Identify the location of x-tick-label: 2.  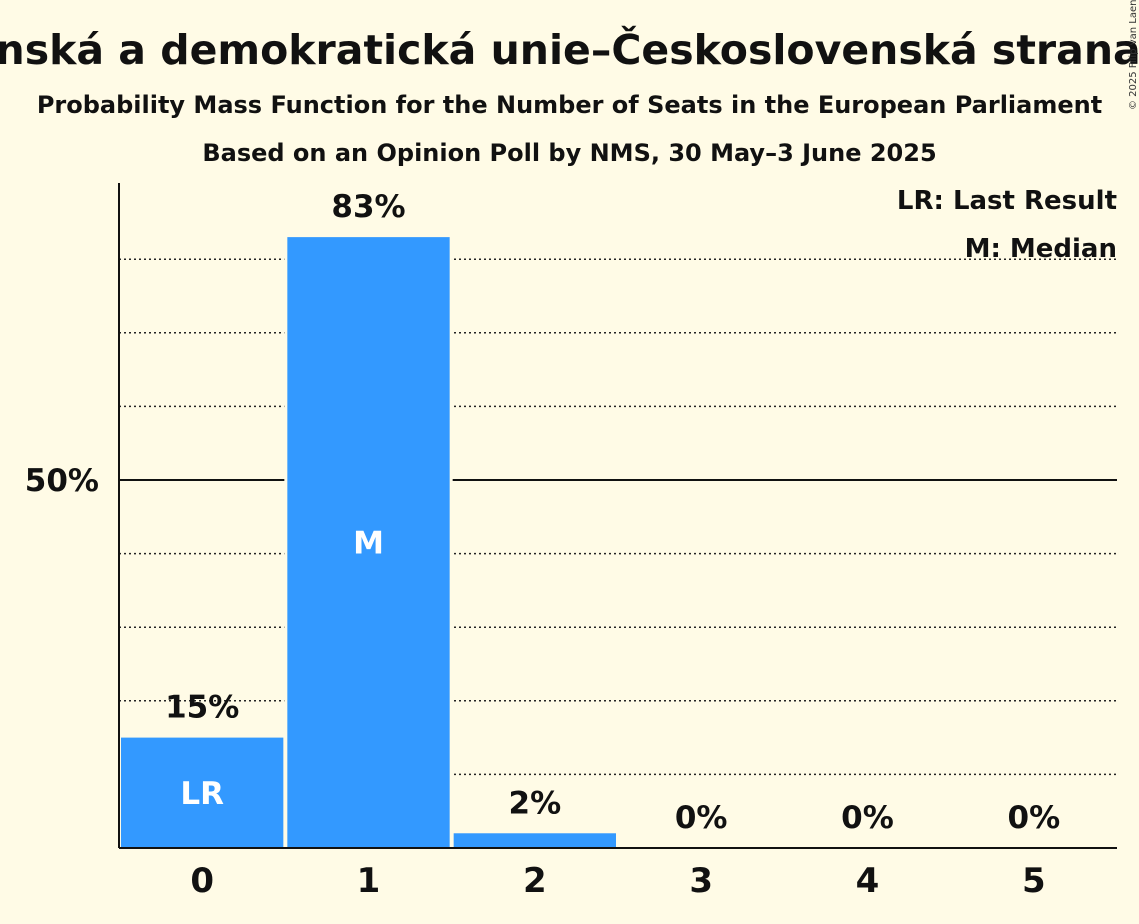
(535, 881).